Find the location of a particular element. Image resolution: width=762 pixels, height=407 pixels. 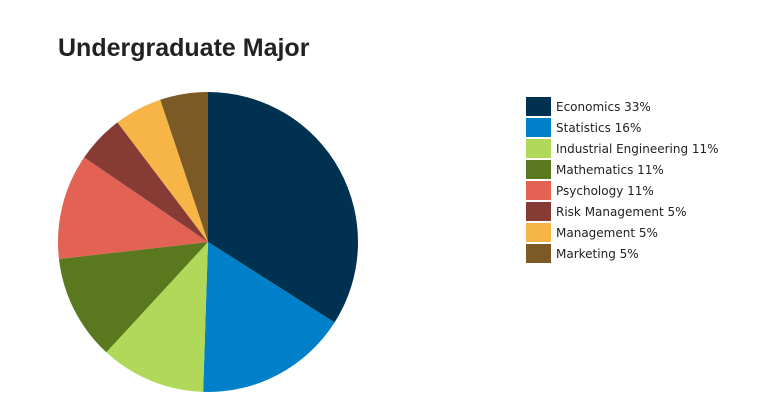

pie-slice-management is located at coordinates (162, 171).